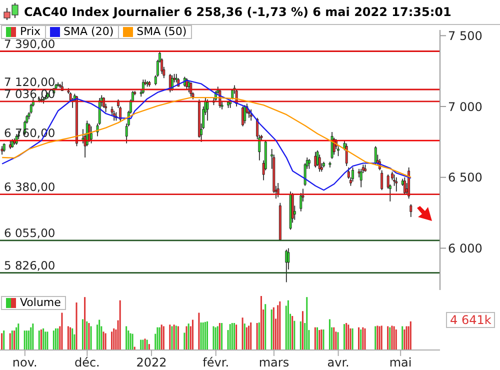  Describe the element at coordinates (30, 43) in the screenshot. I see `ref-line-label: 7 390,00` at that location.